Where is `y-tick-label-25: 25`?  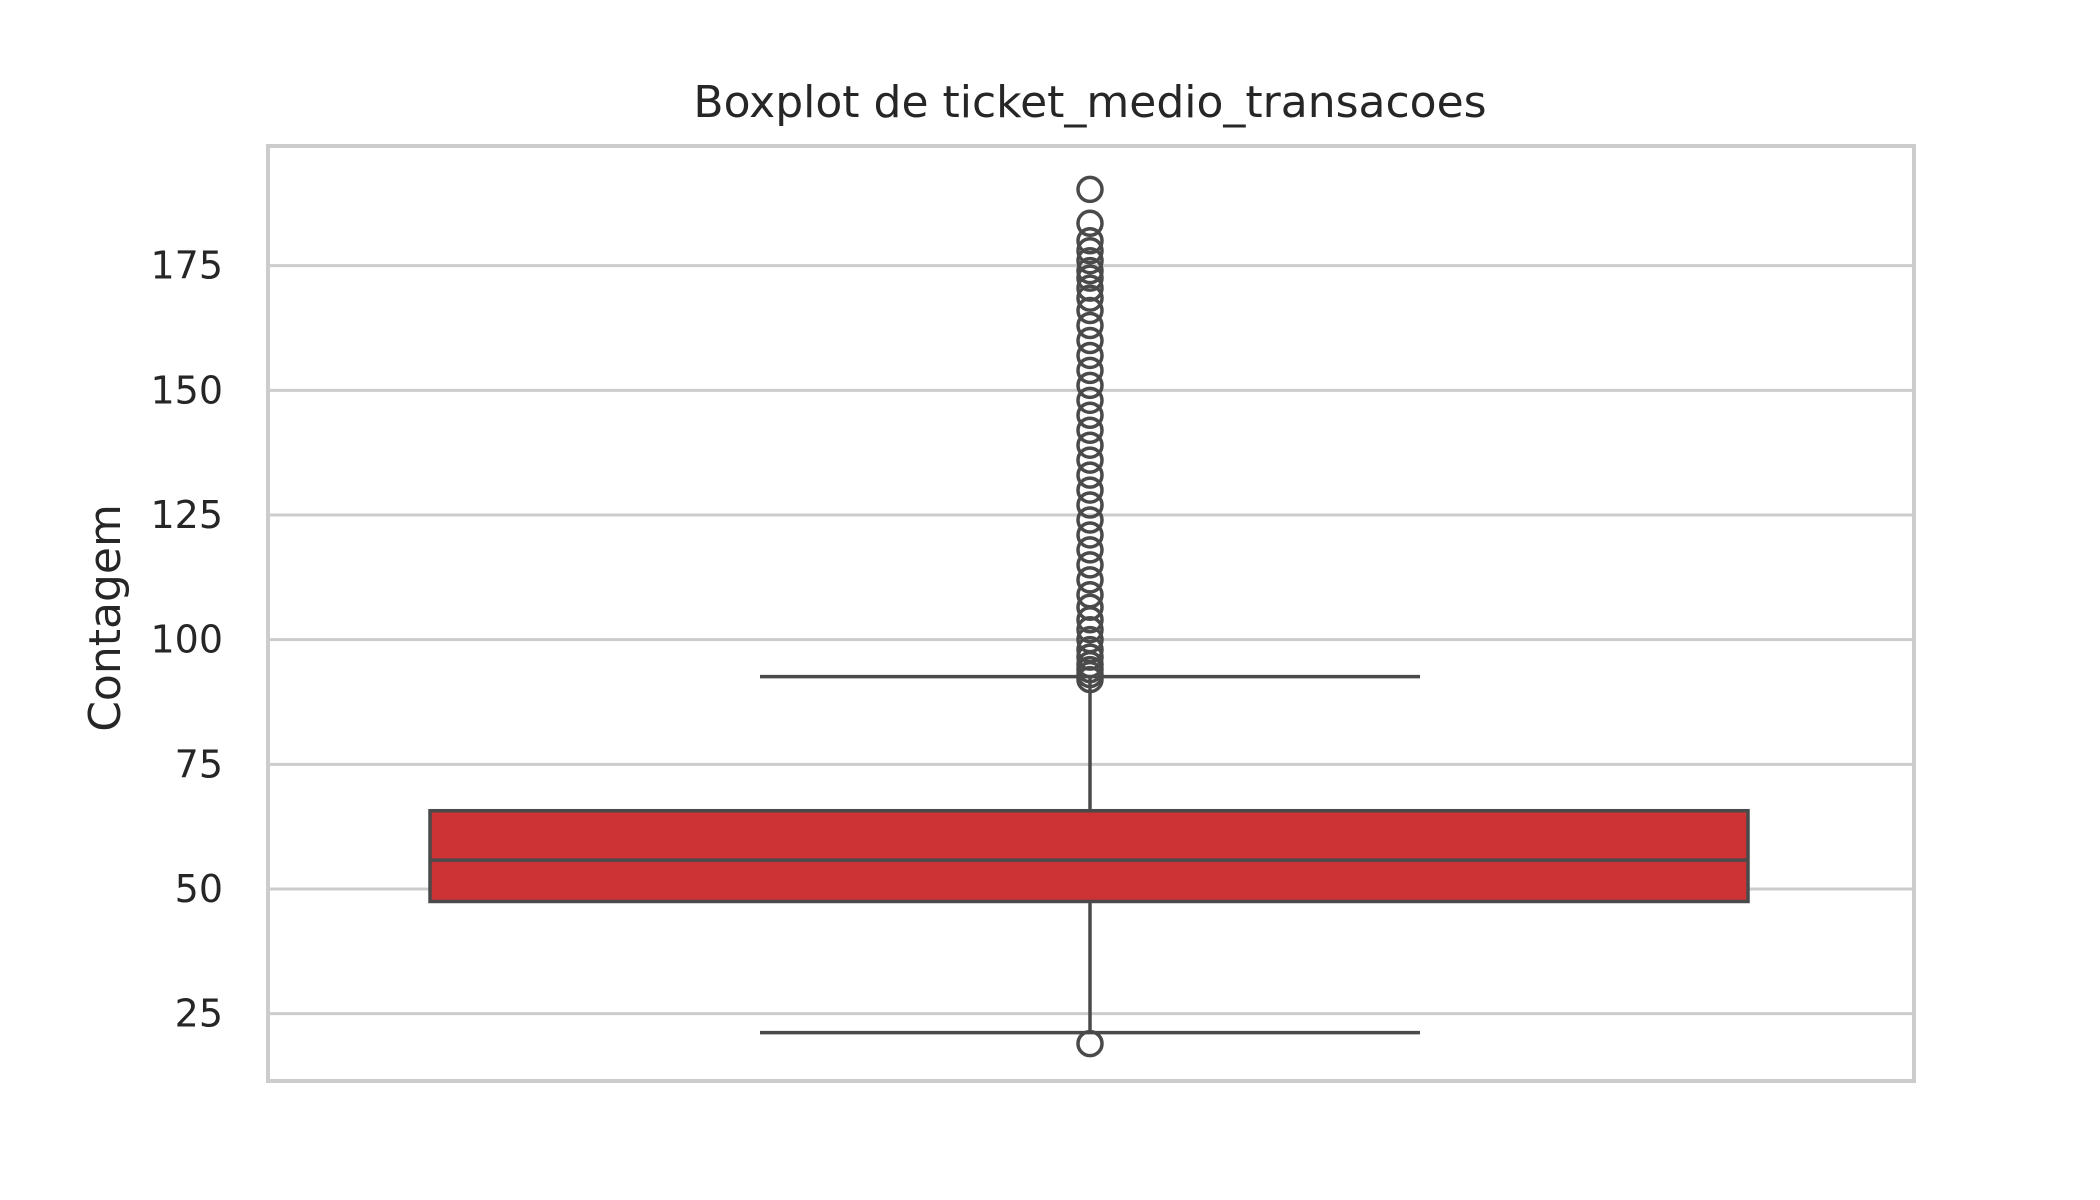 y-tick-label-25: 25 is located at coordinates (199, 1014).